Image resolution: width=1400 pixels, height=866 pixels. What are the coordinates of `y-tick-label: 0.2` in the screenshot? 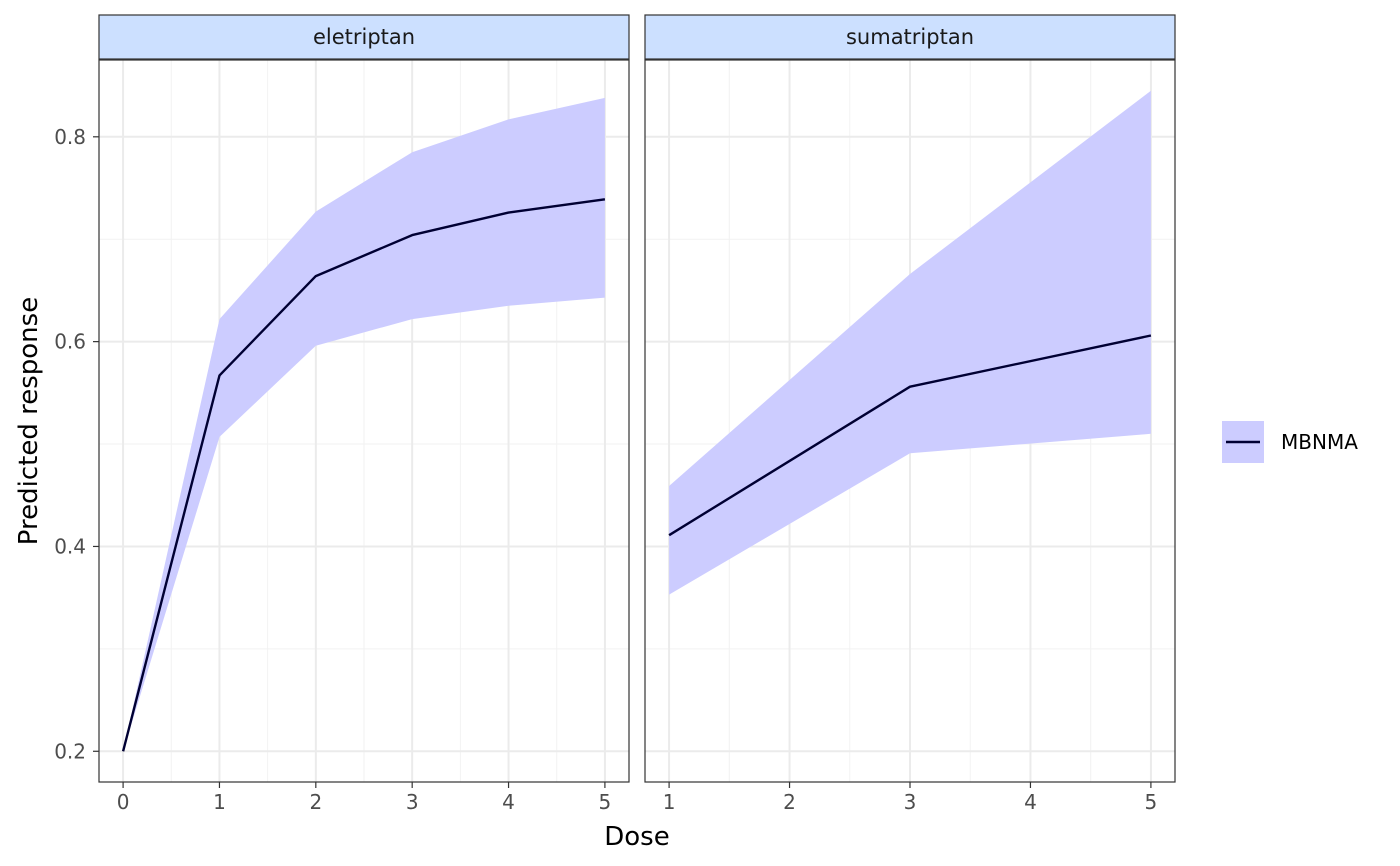 It's located at (70, 751).